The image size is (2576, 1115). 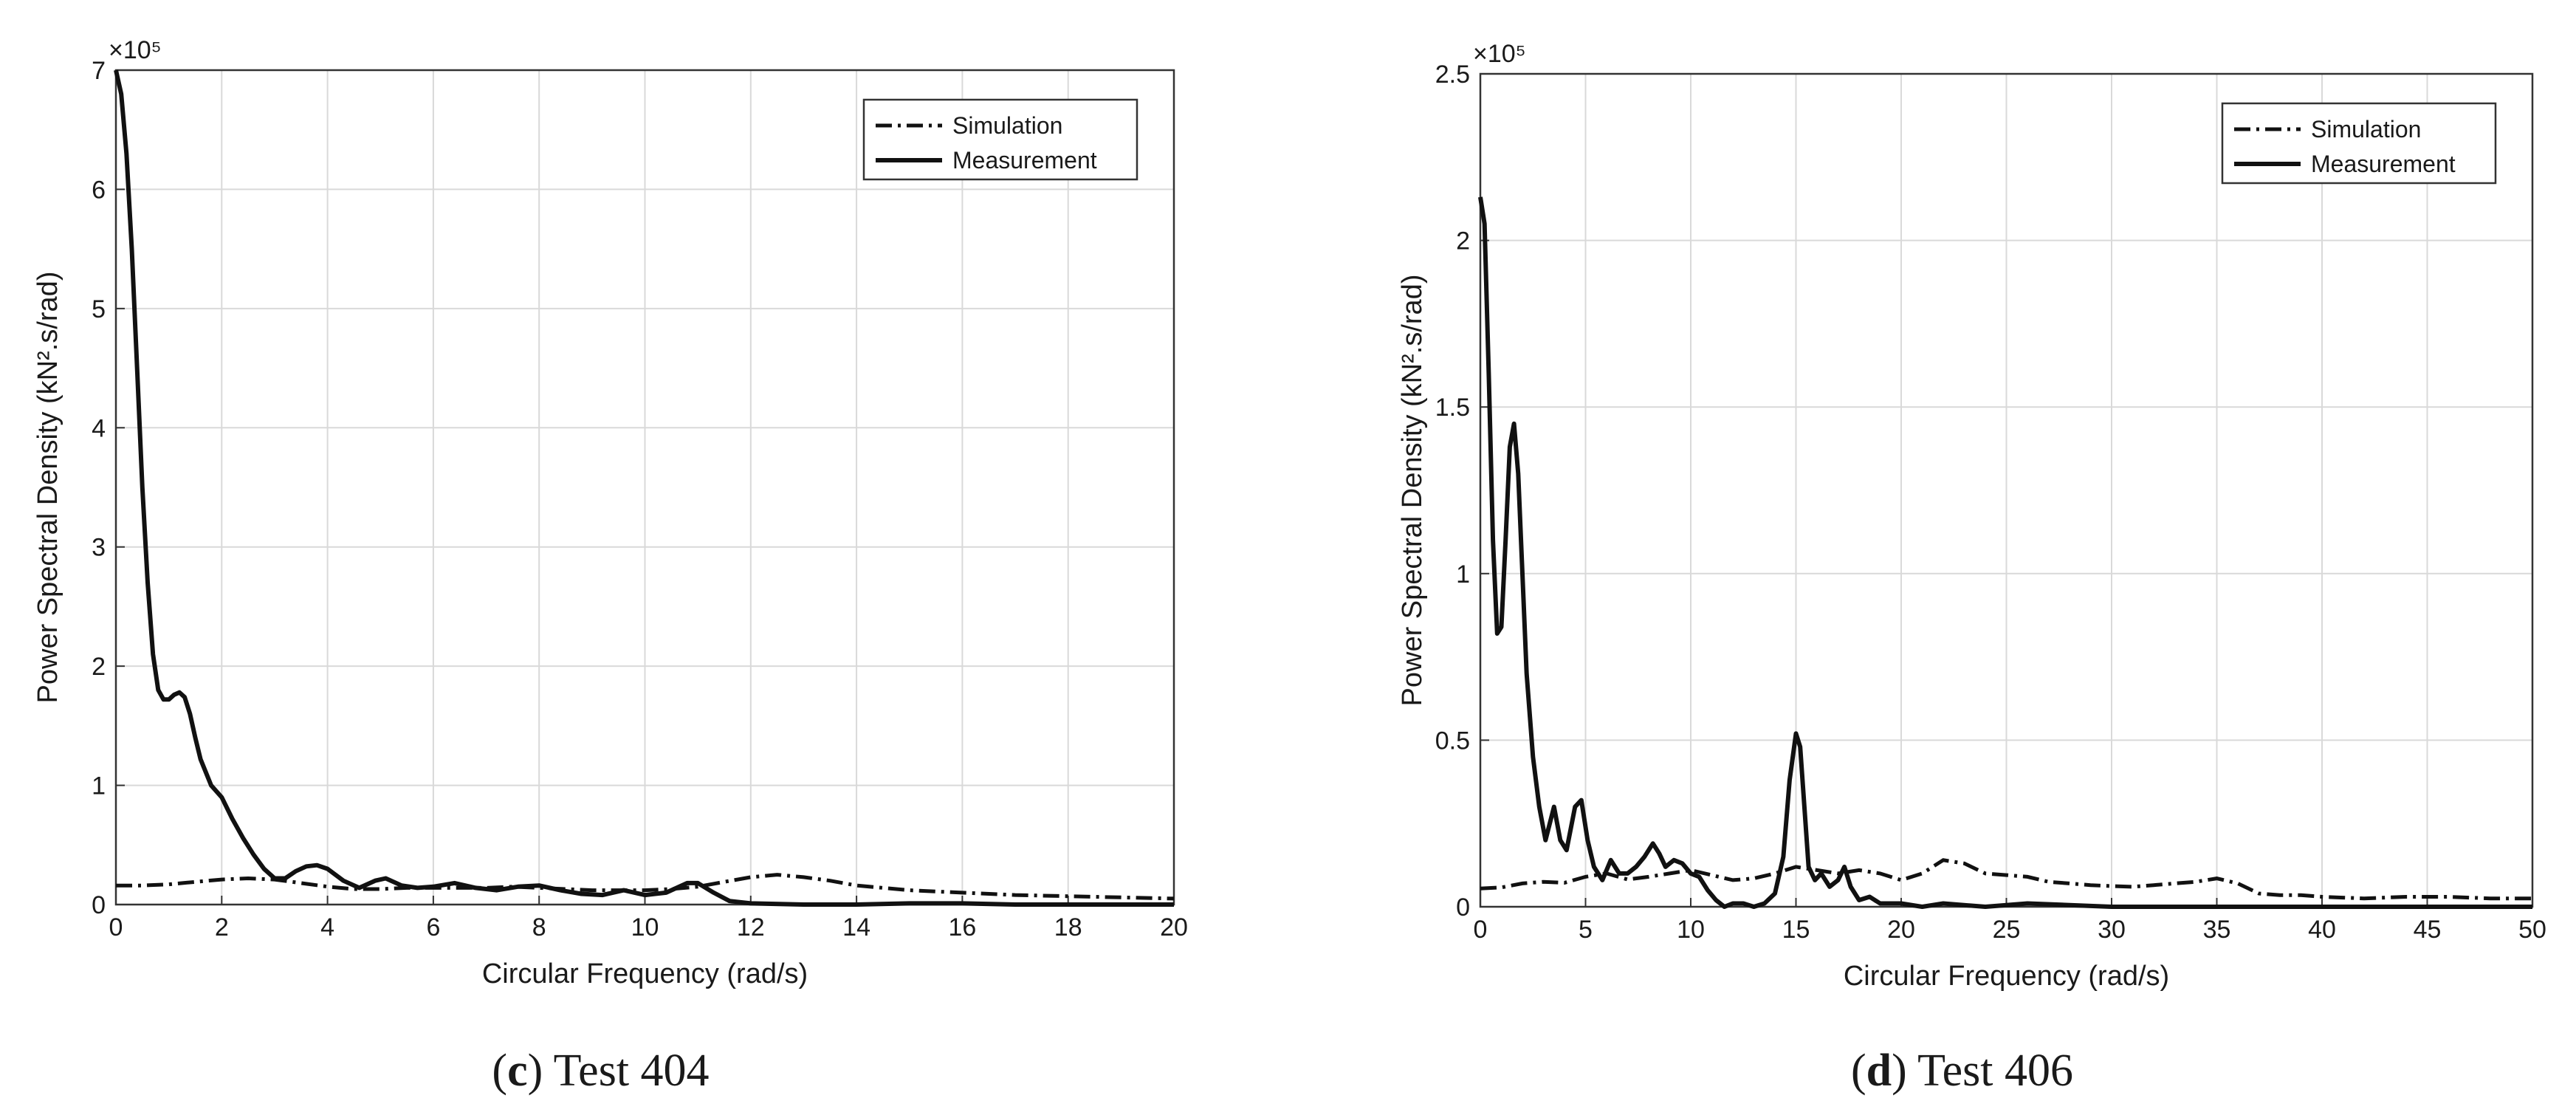 I want to click on y-tick-label-1-c: 1, so click(x=99, y=786).